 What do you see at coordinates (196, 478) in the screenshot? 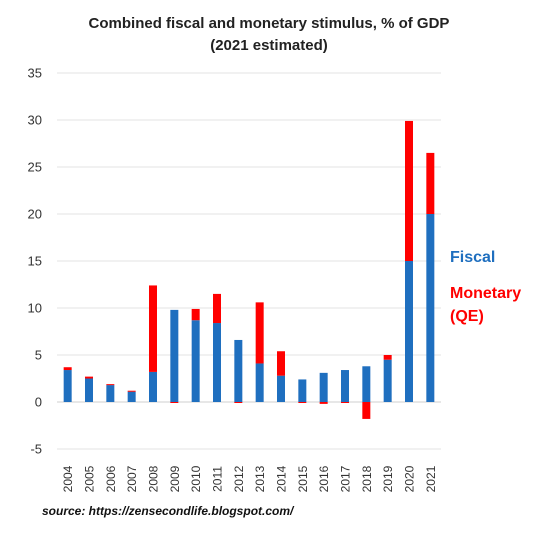
I see `x-tick-label: 2010` at bounding box center [196, 478].